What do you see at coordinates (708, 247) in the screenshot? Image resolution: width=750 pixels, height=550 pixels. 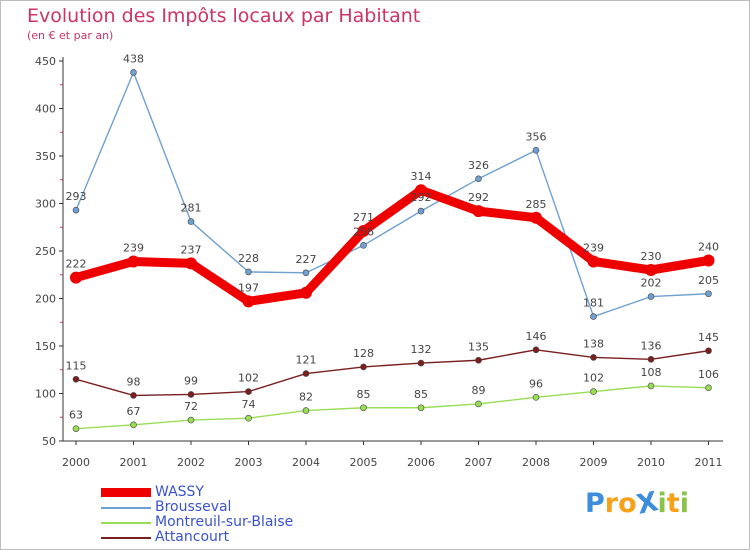 I see `data-label: 240` at bounding box center [708, 247].